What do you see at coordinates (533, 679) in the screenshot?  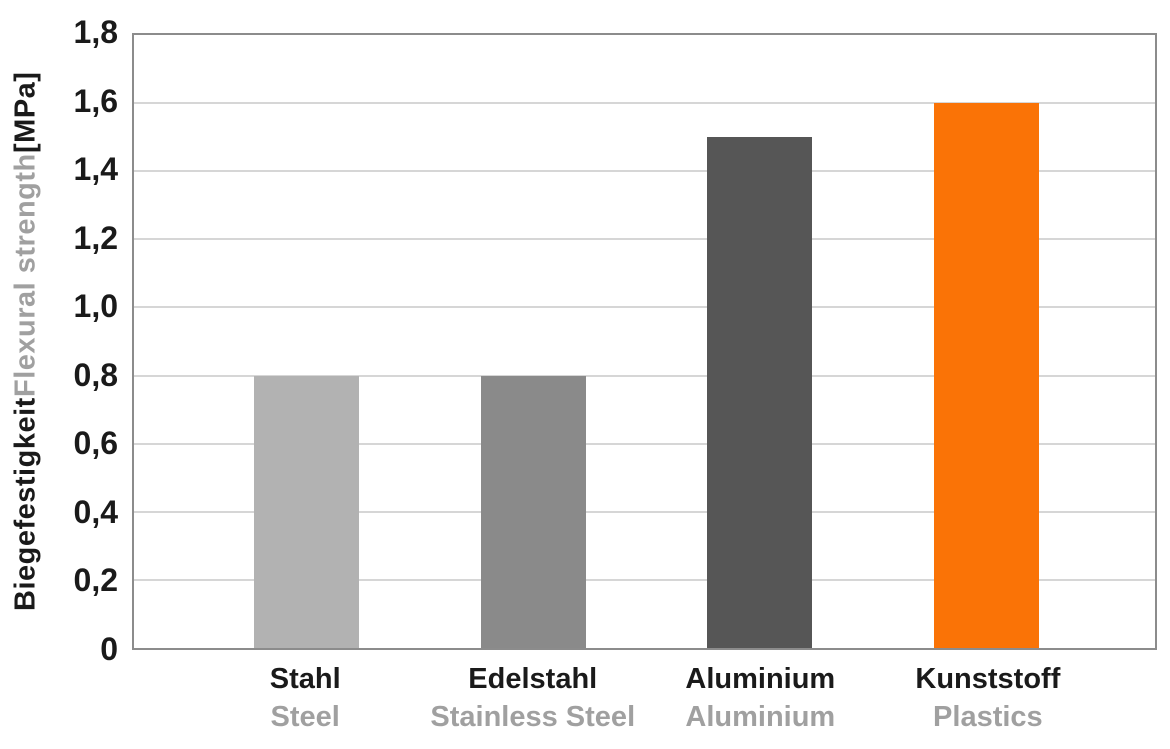 I see `category-label-de: Edelstahl` at bounding box center [533, 679].